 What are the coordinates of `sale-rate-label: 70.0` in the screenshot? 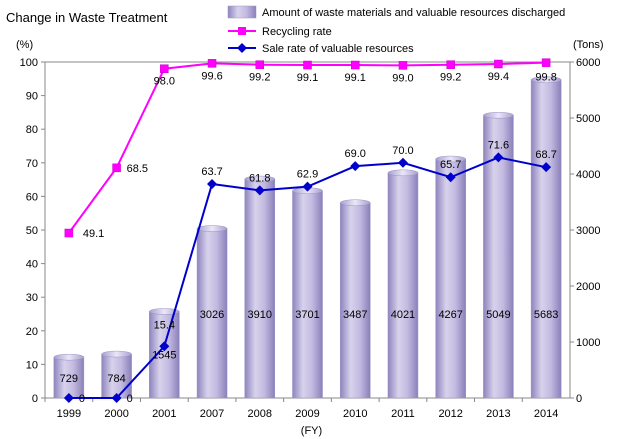 It's located at (402, 151).